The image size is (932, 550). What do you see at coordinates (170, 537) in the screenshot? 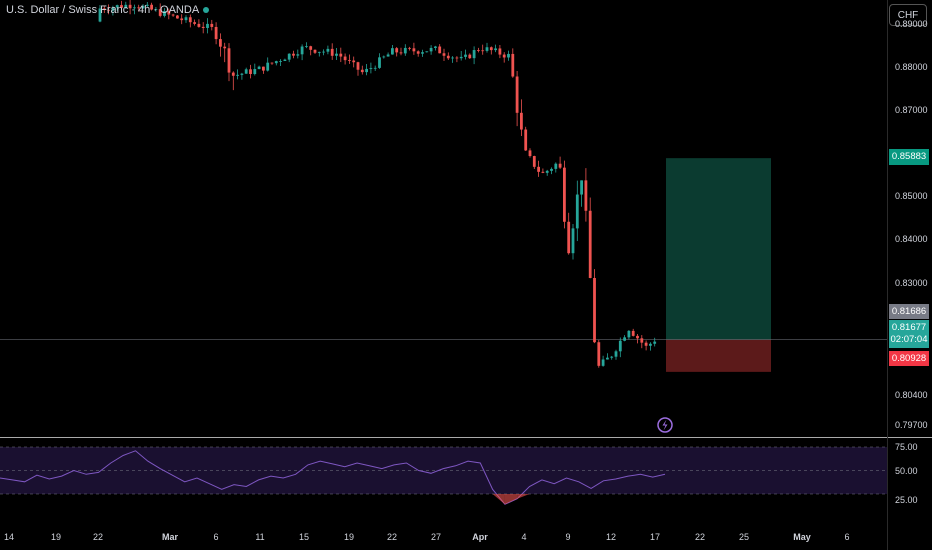
I see `time-tick-label: Mar` at bounding box center [170, 537].